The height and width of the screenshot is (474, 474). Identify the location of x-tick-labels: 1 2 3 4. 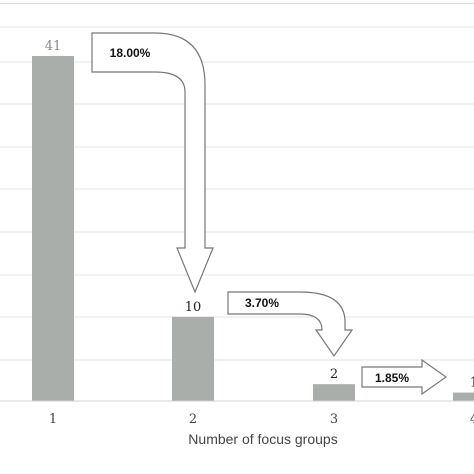
(261, 419).